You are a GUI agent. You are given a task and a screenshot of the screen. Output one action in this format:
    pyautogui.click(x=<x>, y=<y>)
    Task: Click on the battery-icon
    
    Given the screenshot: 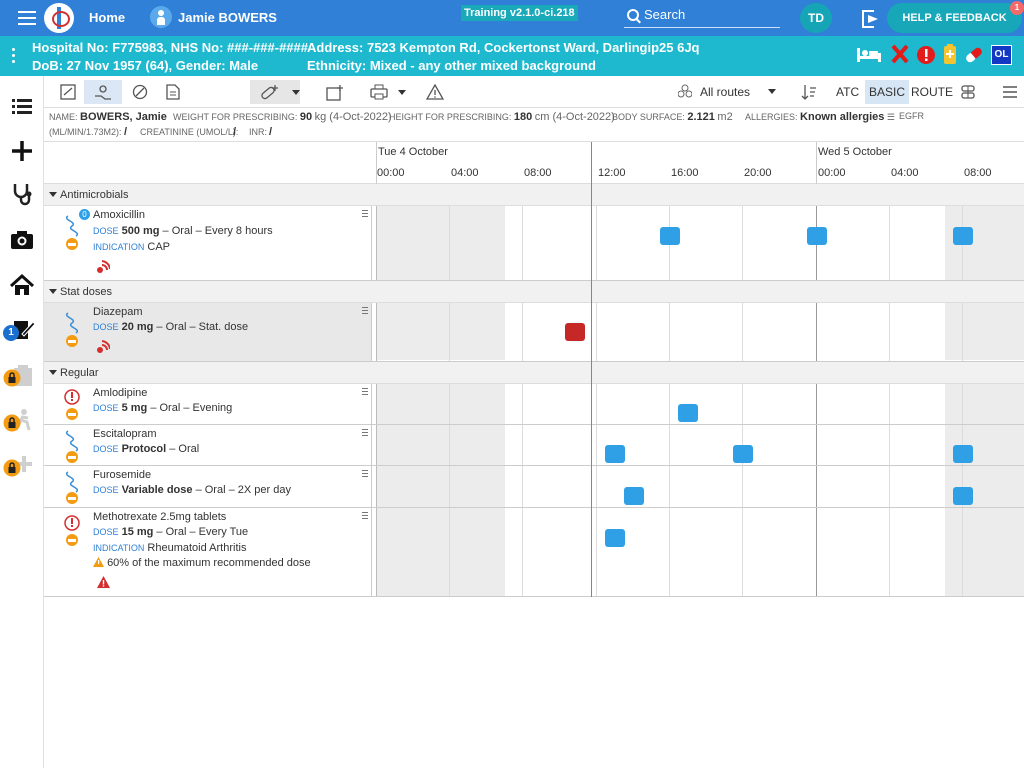 What is the action you would take?
    pyautogui.click(x=950, y=54)
    